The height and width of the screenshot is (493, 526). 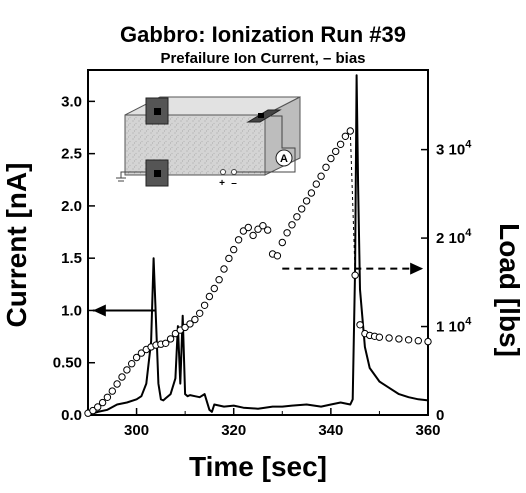 I want to click on y2-tick-label: 2 104, so click(x=454, y=237).